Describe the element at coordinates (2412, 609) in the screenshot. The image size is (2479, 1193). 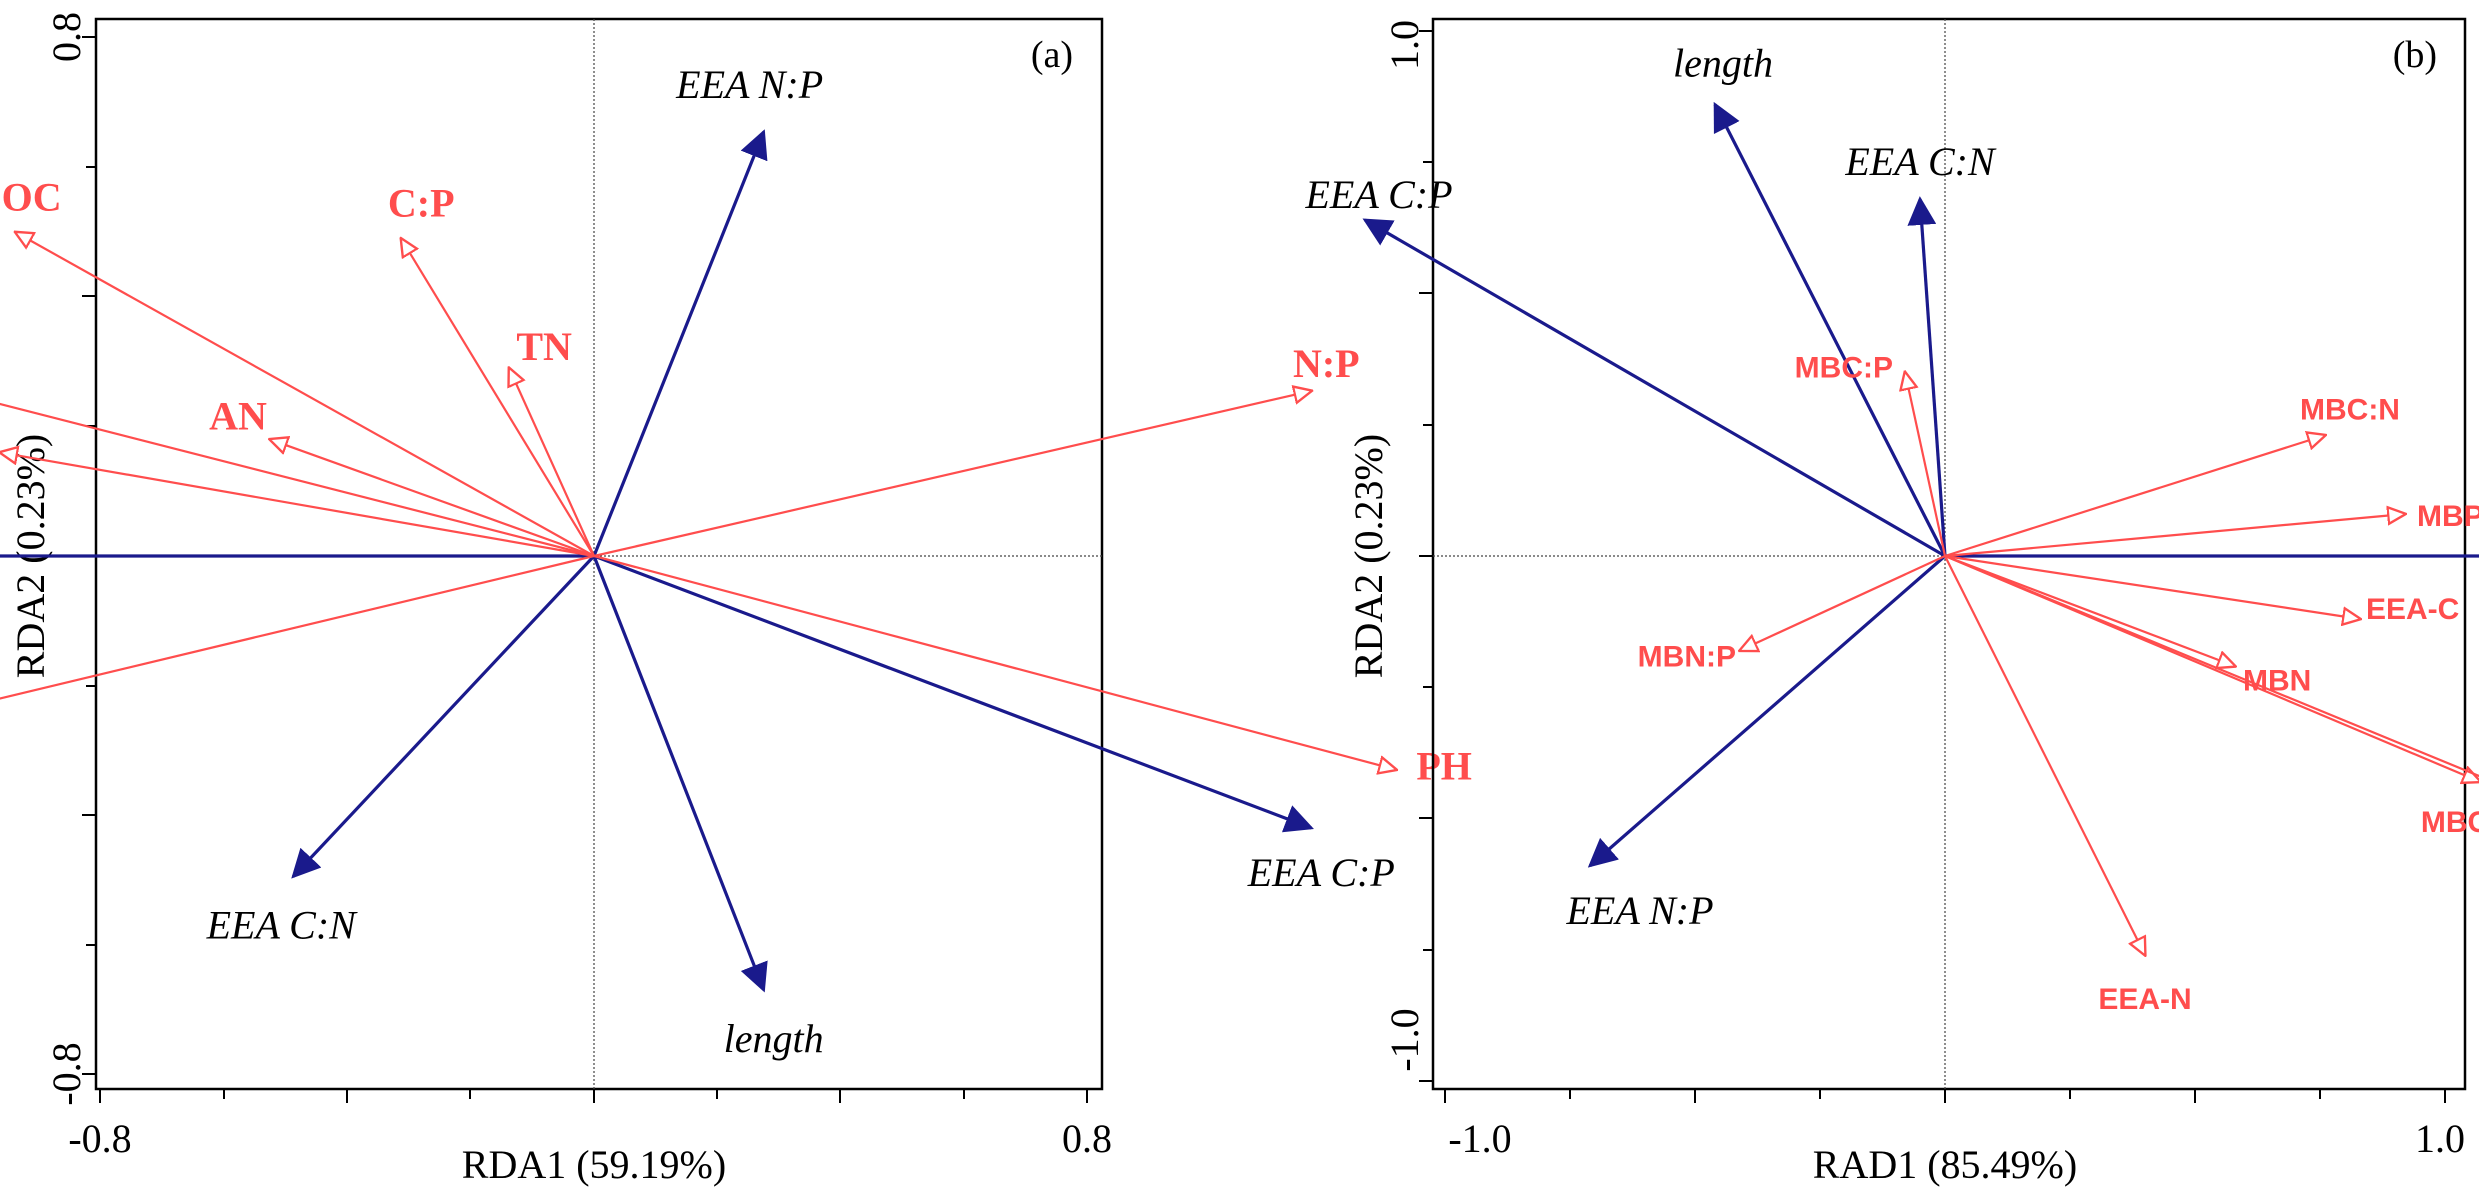
I see `label-eea-c: EEA-C` at that location.